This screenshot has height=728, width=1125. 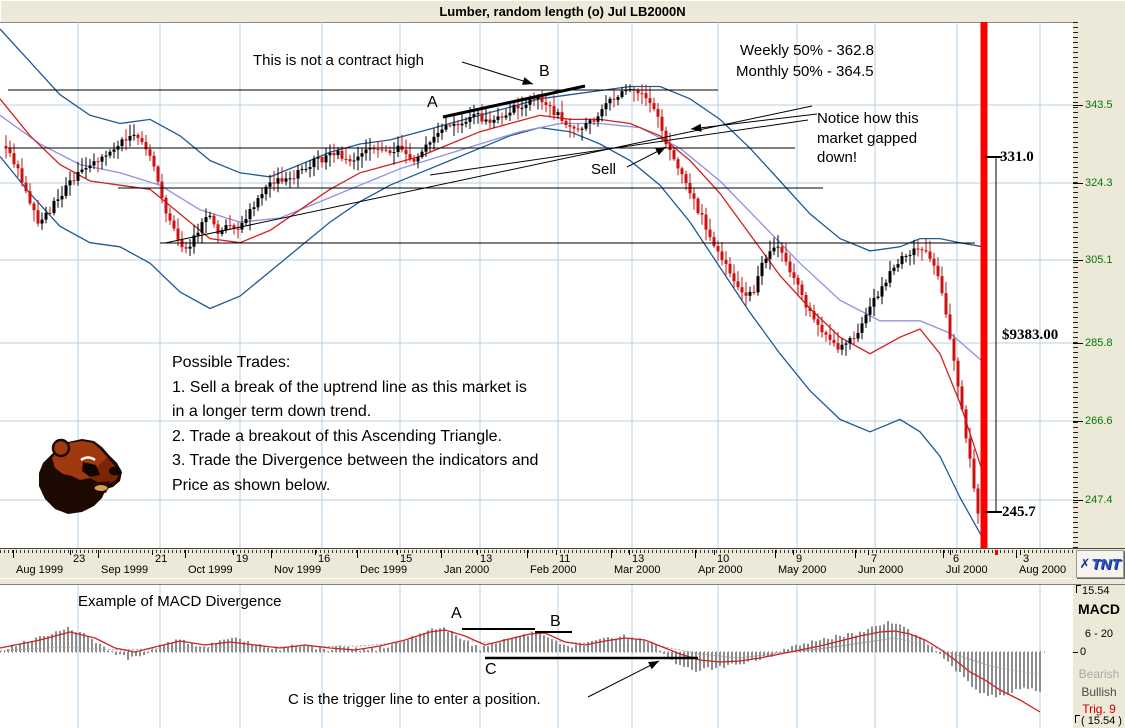 I want to click on month-label: Jan 2000, so click(x=467, y=570).